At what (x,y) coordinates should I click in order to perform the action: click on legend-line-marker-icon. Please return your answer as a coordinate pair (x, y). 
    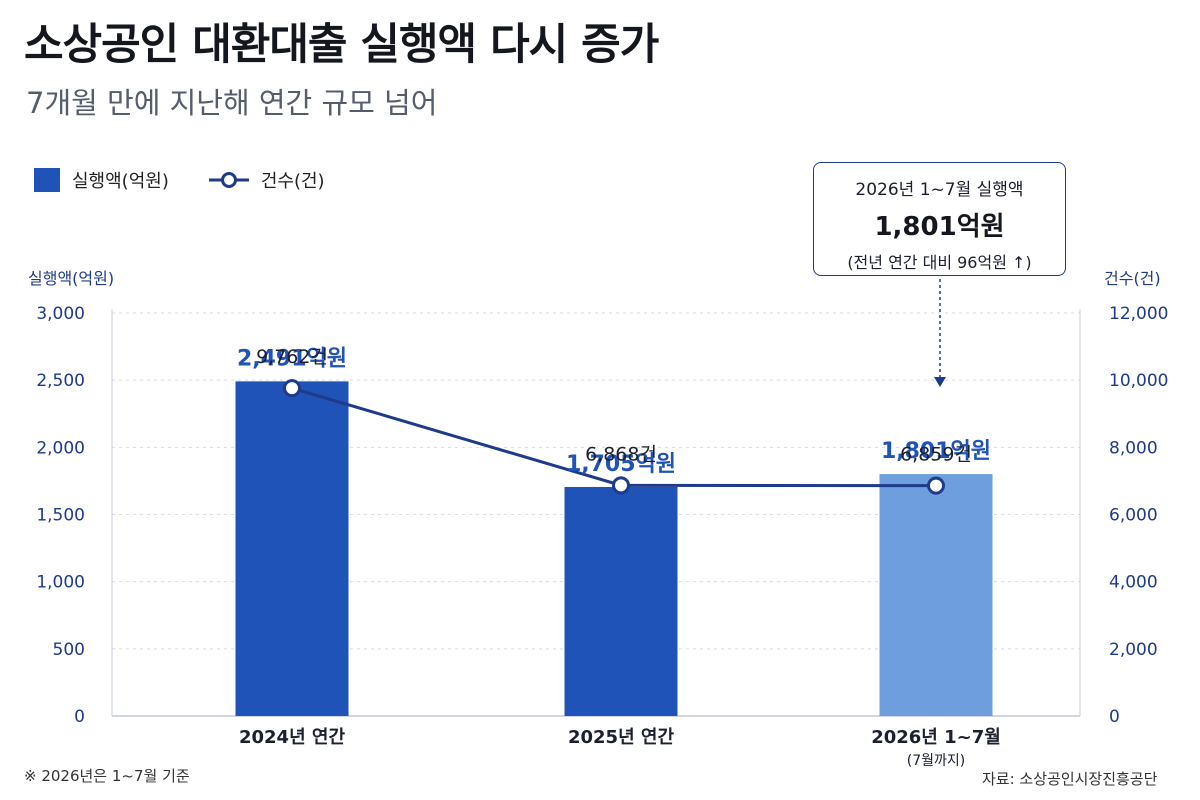
    Looking at the image, I should click on (228, 180).